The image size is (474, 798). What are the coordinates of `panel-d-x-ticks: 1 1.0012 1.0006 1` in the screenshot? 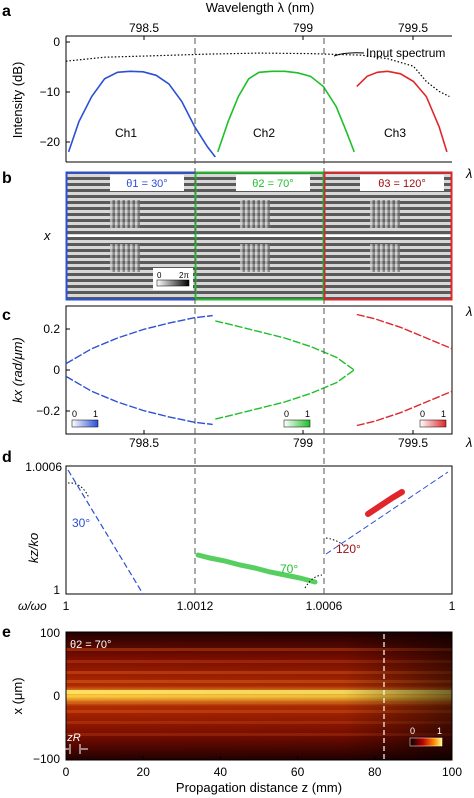 It's located at (259, 606).